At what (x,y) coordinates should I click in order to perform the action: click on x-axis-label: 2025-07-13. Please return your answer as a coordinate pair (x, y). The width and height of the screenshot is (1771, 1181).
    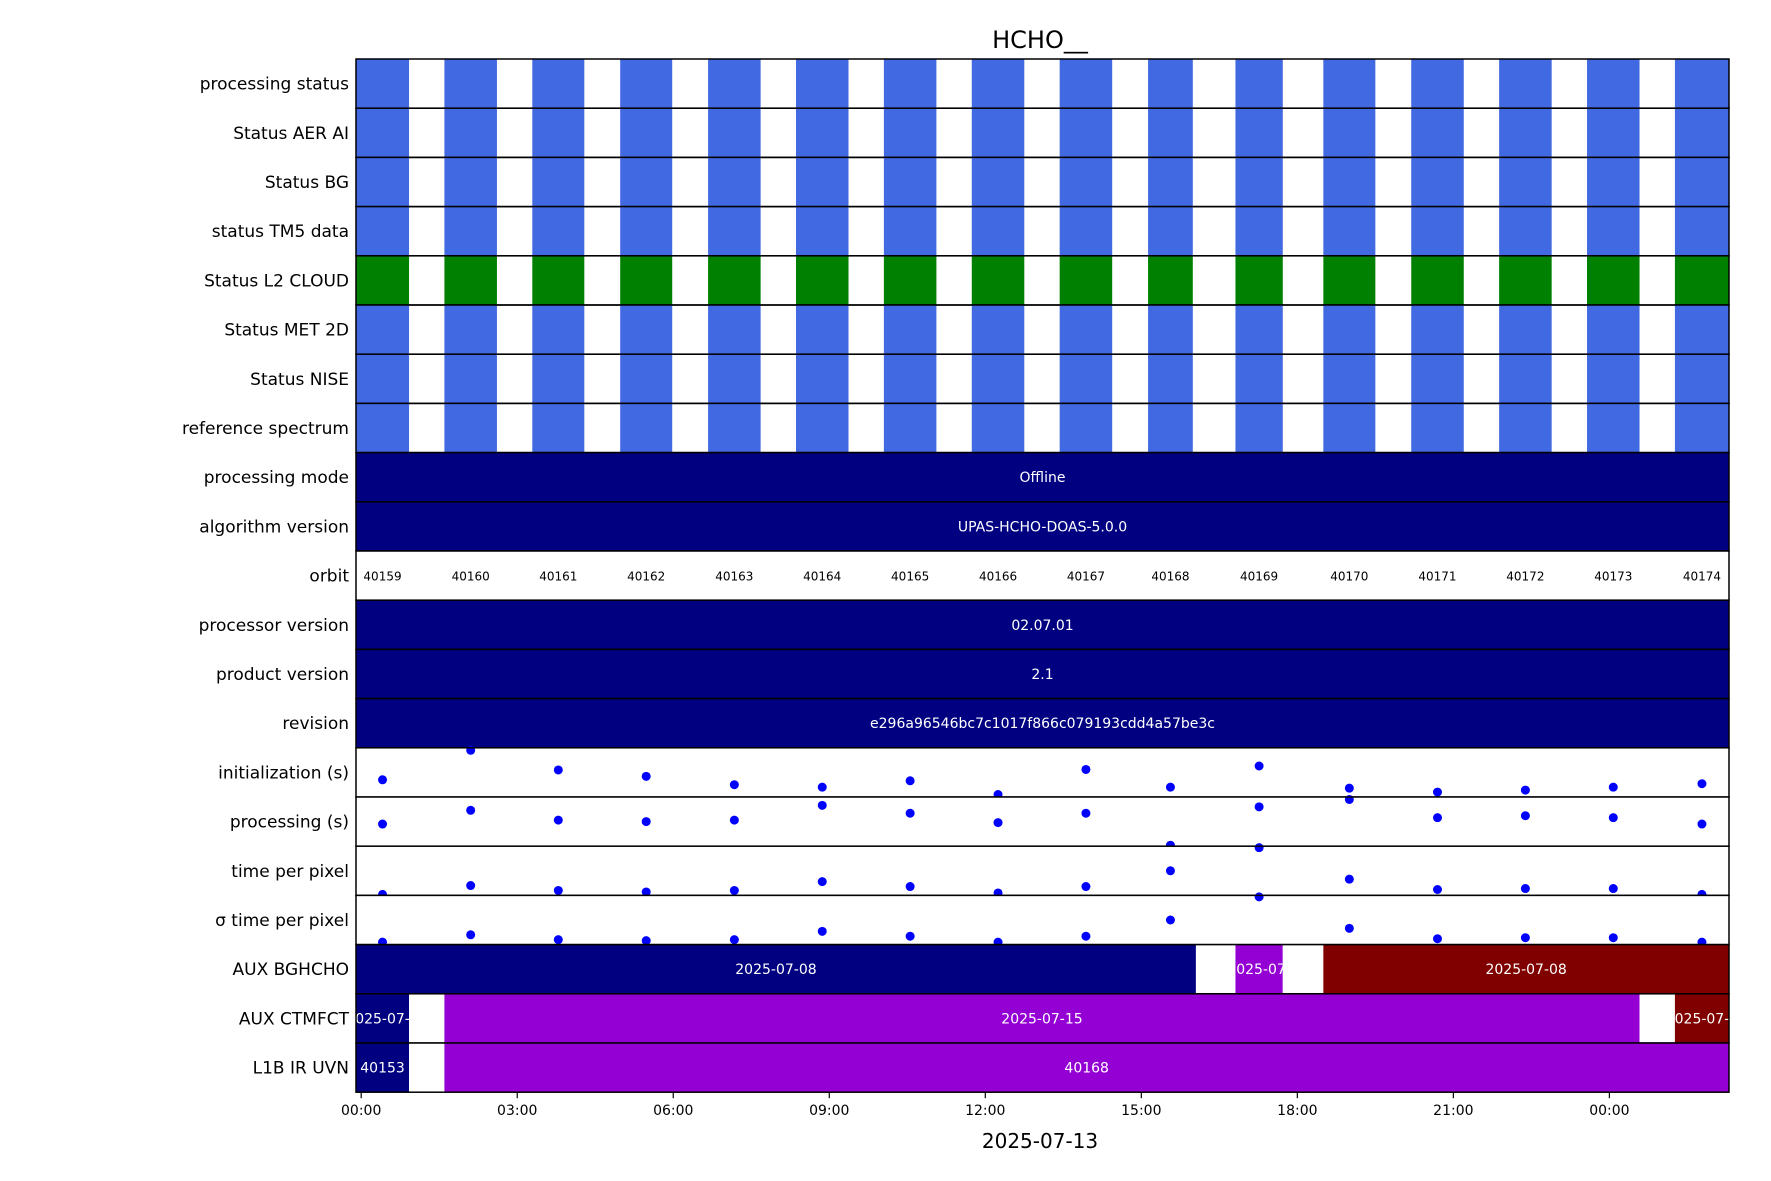
    Looking at the image, I should click on (1040, 1141).